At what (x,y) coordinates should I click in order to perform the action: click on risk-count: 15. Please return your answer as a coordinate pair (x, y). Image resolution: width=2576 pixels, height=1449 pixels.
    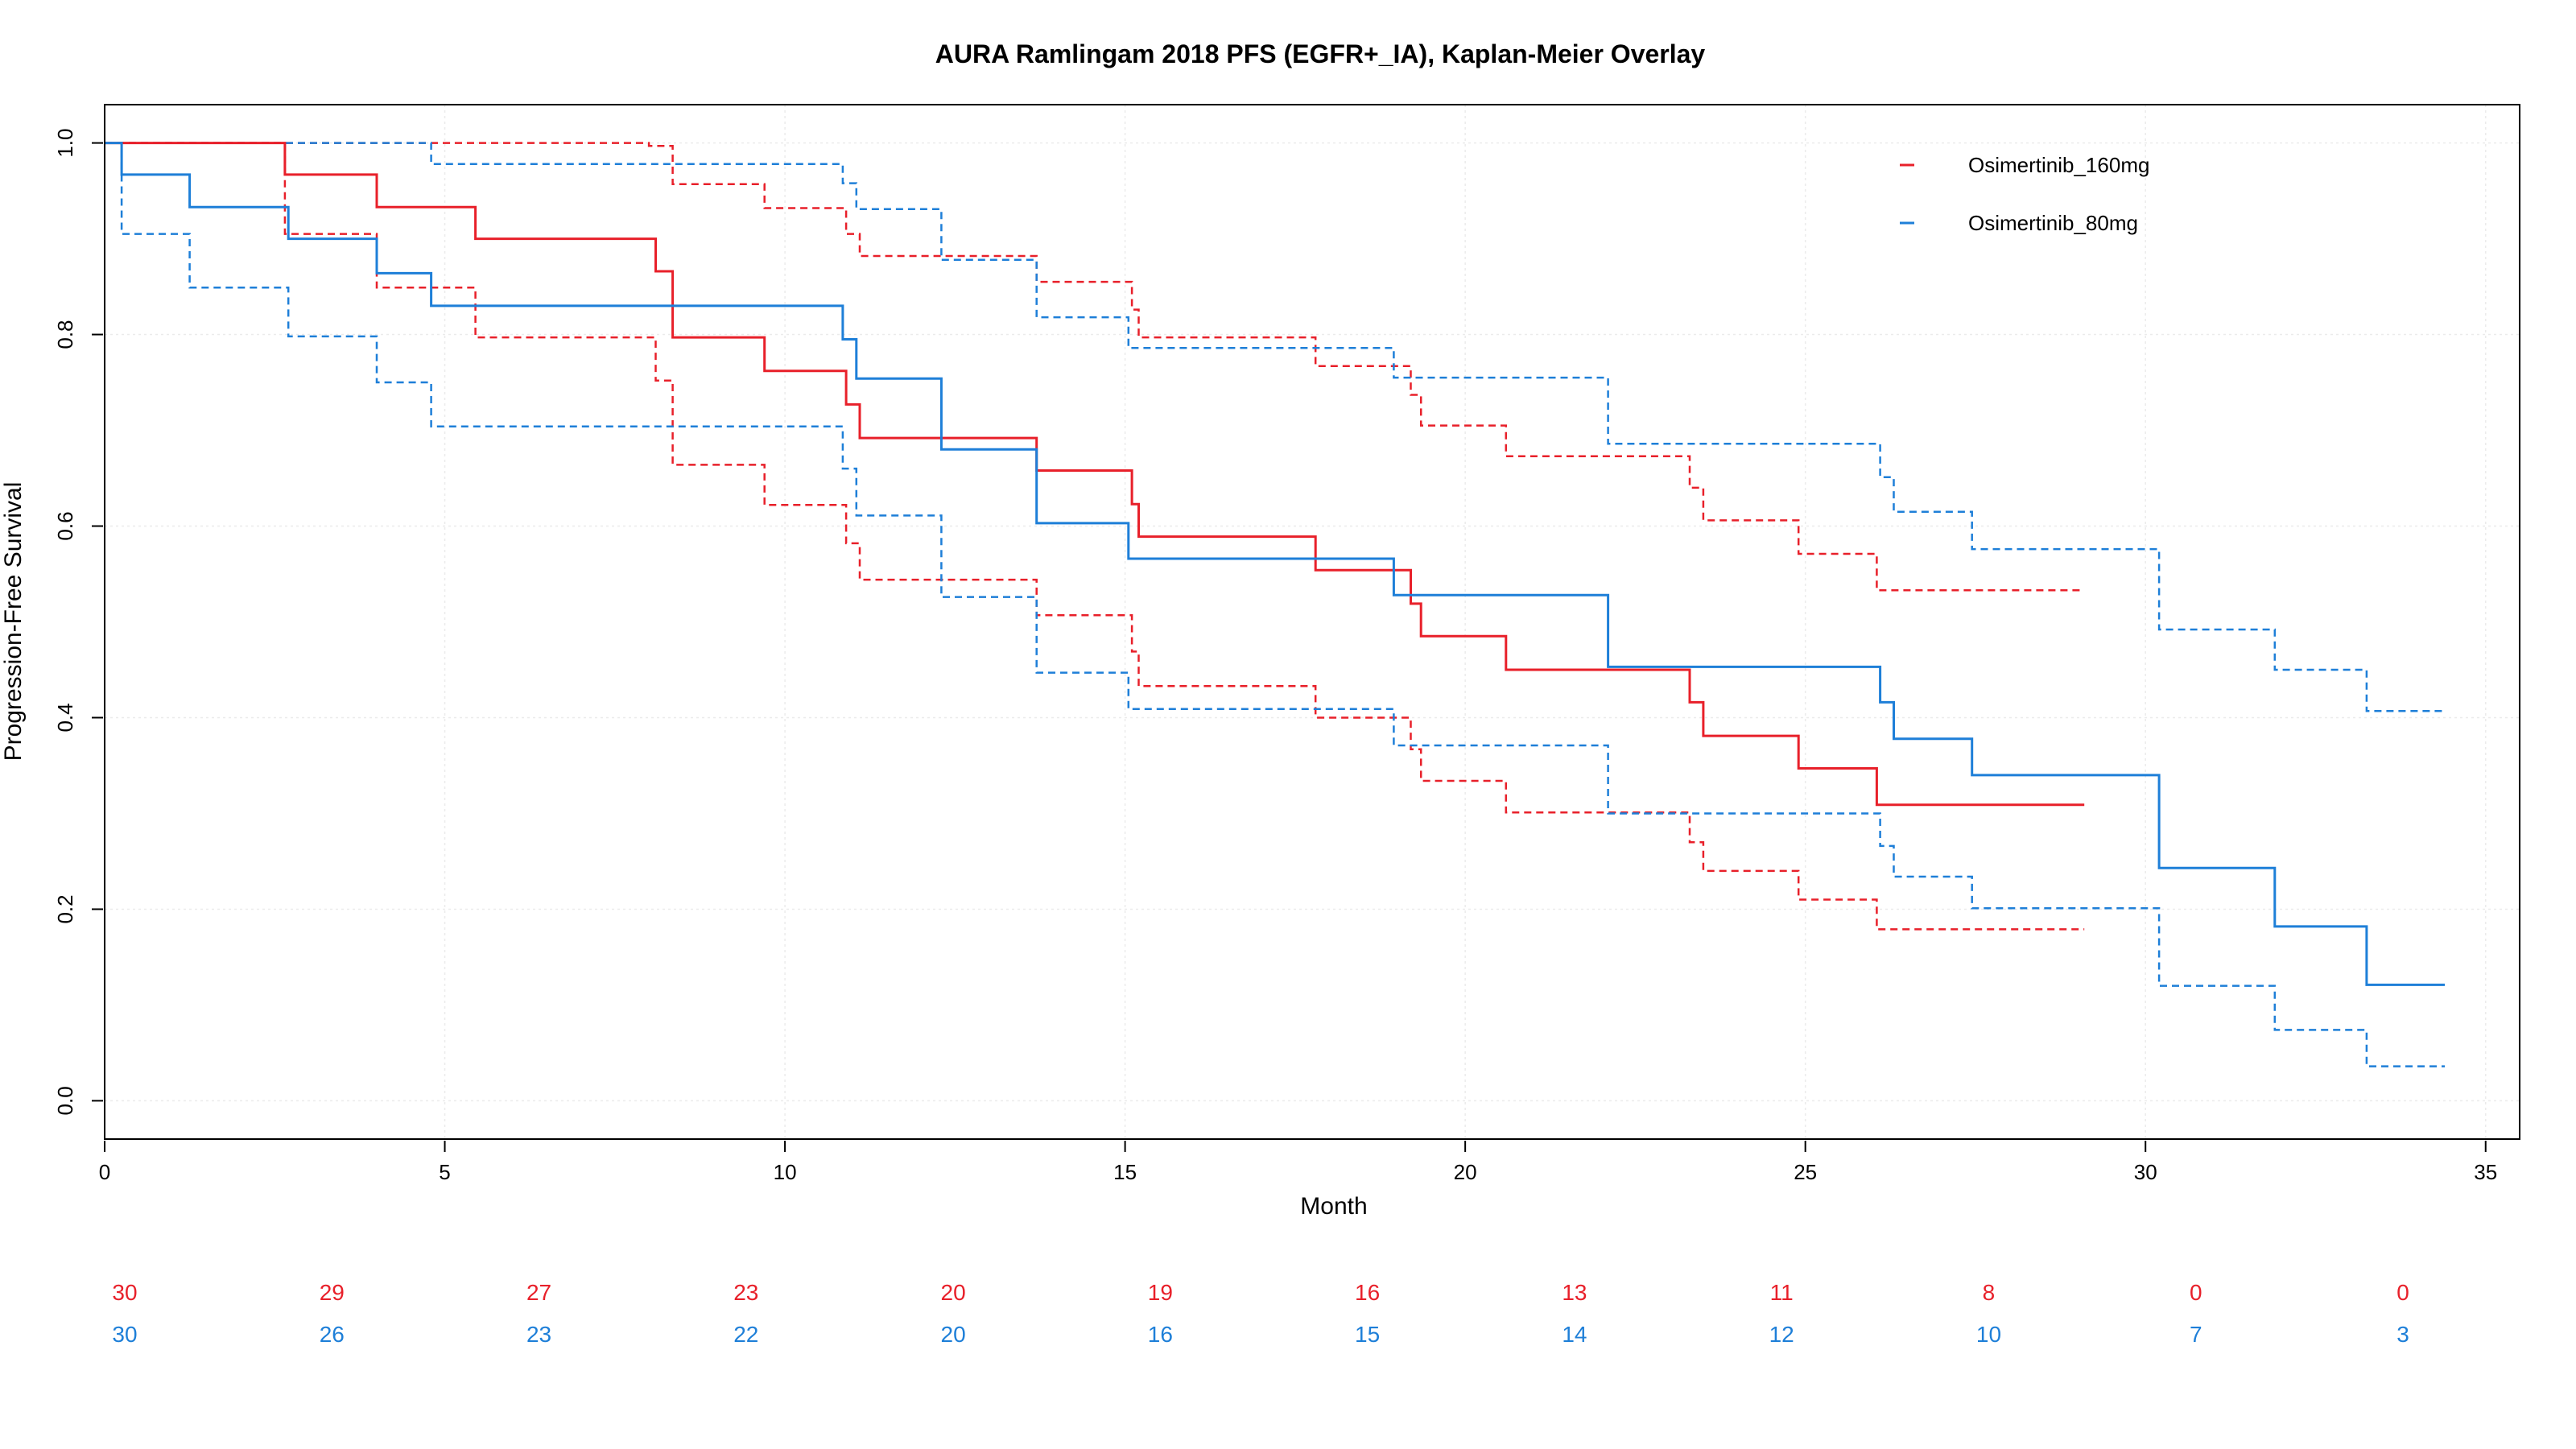
    Looking at the image, I should click on (1367, 1334).